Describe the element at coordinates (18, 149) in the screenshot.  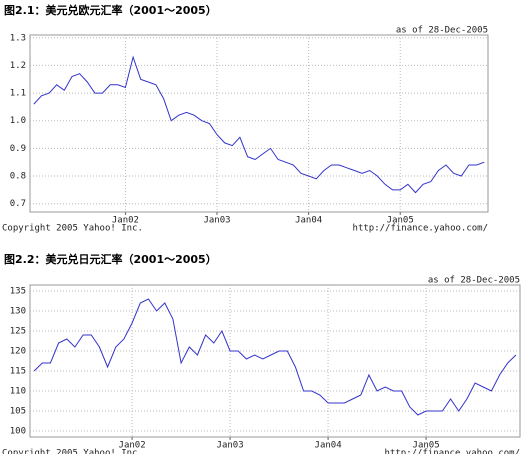
I see `y-tick-label: 0.9` at that location.